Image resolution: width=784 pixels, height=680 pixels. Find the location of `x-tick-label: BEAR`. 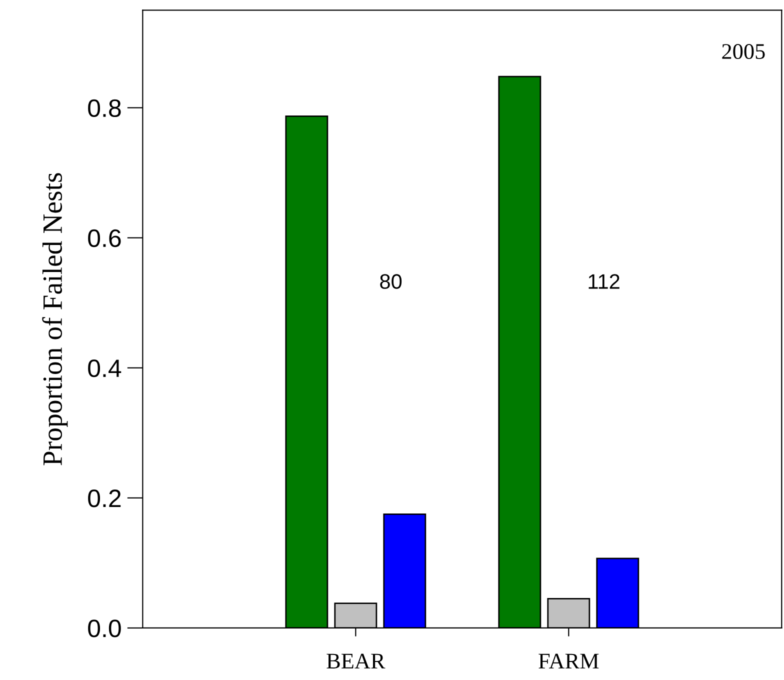

x-tick-label: BEAR is located at coordinates (356, 661).